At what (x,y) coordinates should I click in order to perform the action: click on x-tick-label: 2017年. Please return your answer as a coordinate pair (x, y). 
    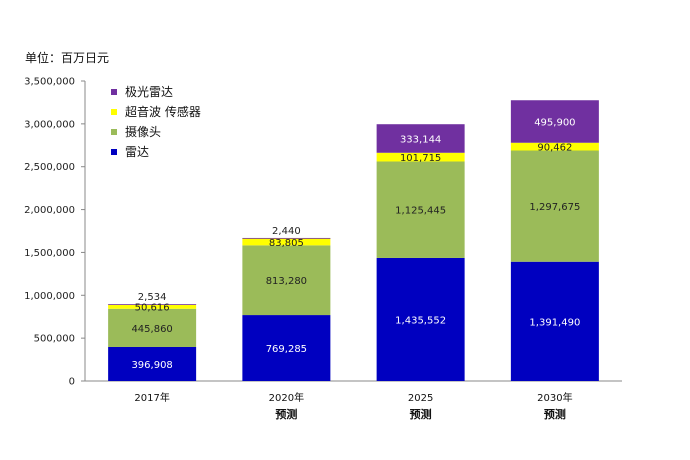
    Looking at the image, I should click on (151, 397).